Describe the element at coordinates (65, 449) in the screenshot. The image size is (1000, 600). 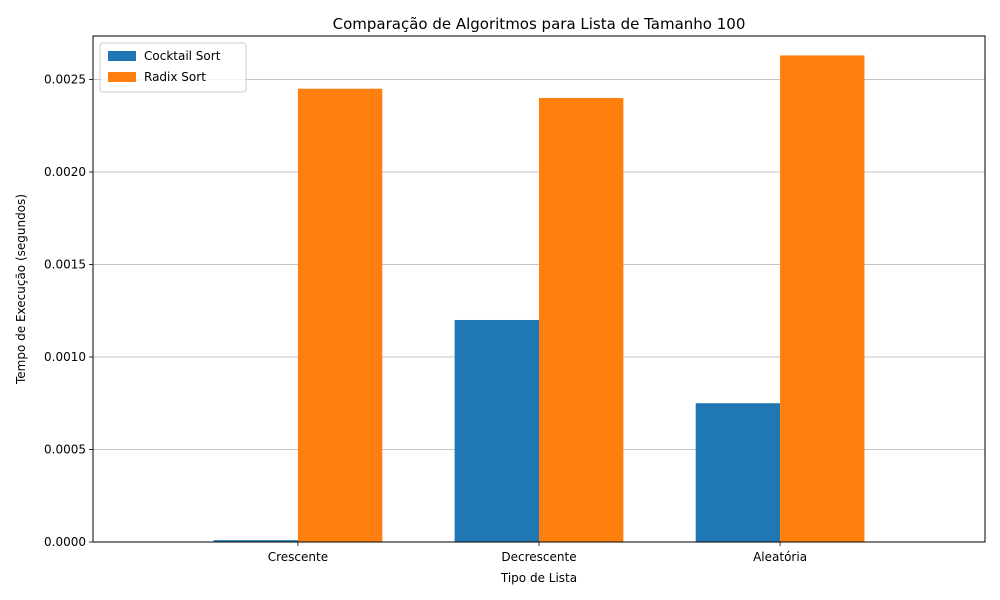
I see `y-tick-label: 0.0005` at that location.